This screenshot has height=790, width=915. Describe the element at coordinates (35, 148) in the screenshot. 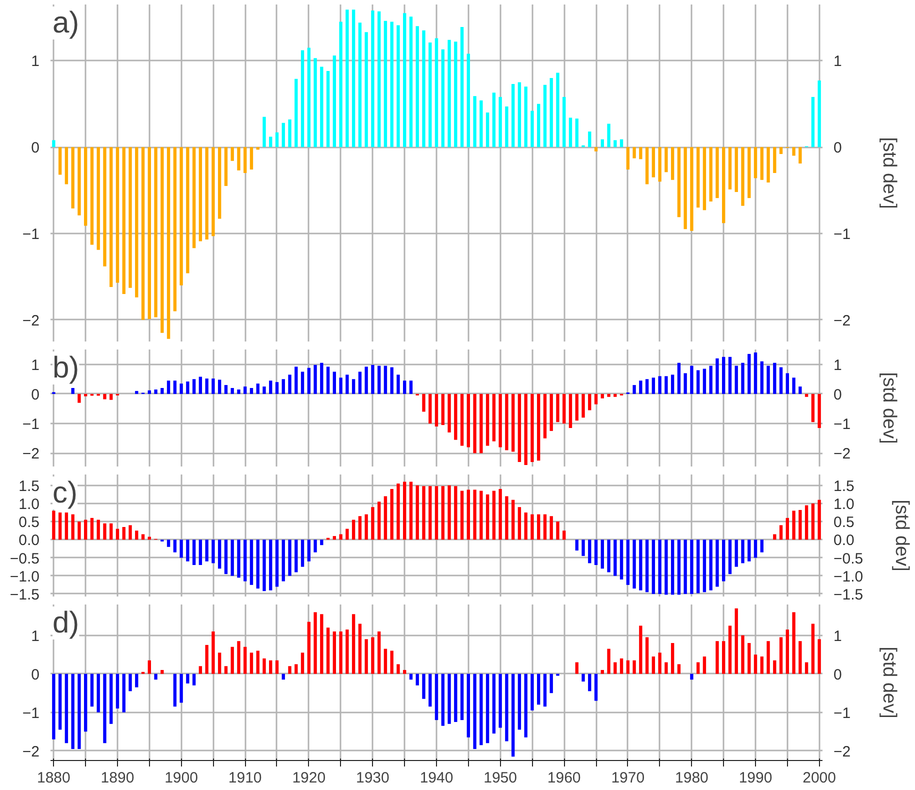

I see `y-tick-label: 0` at that location.